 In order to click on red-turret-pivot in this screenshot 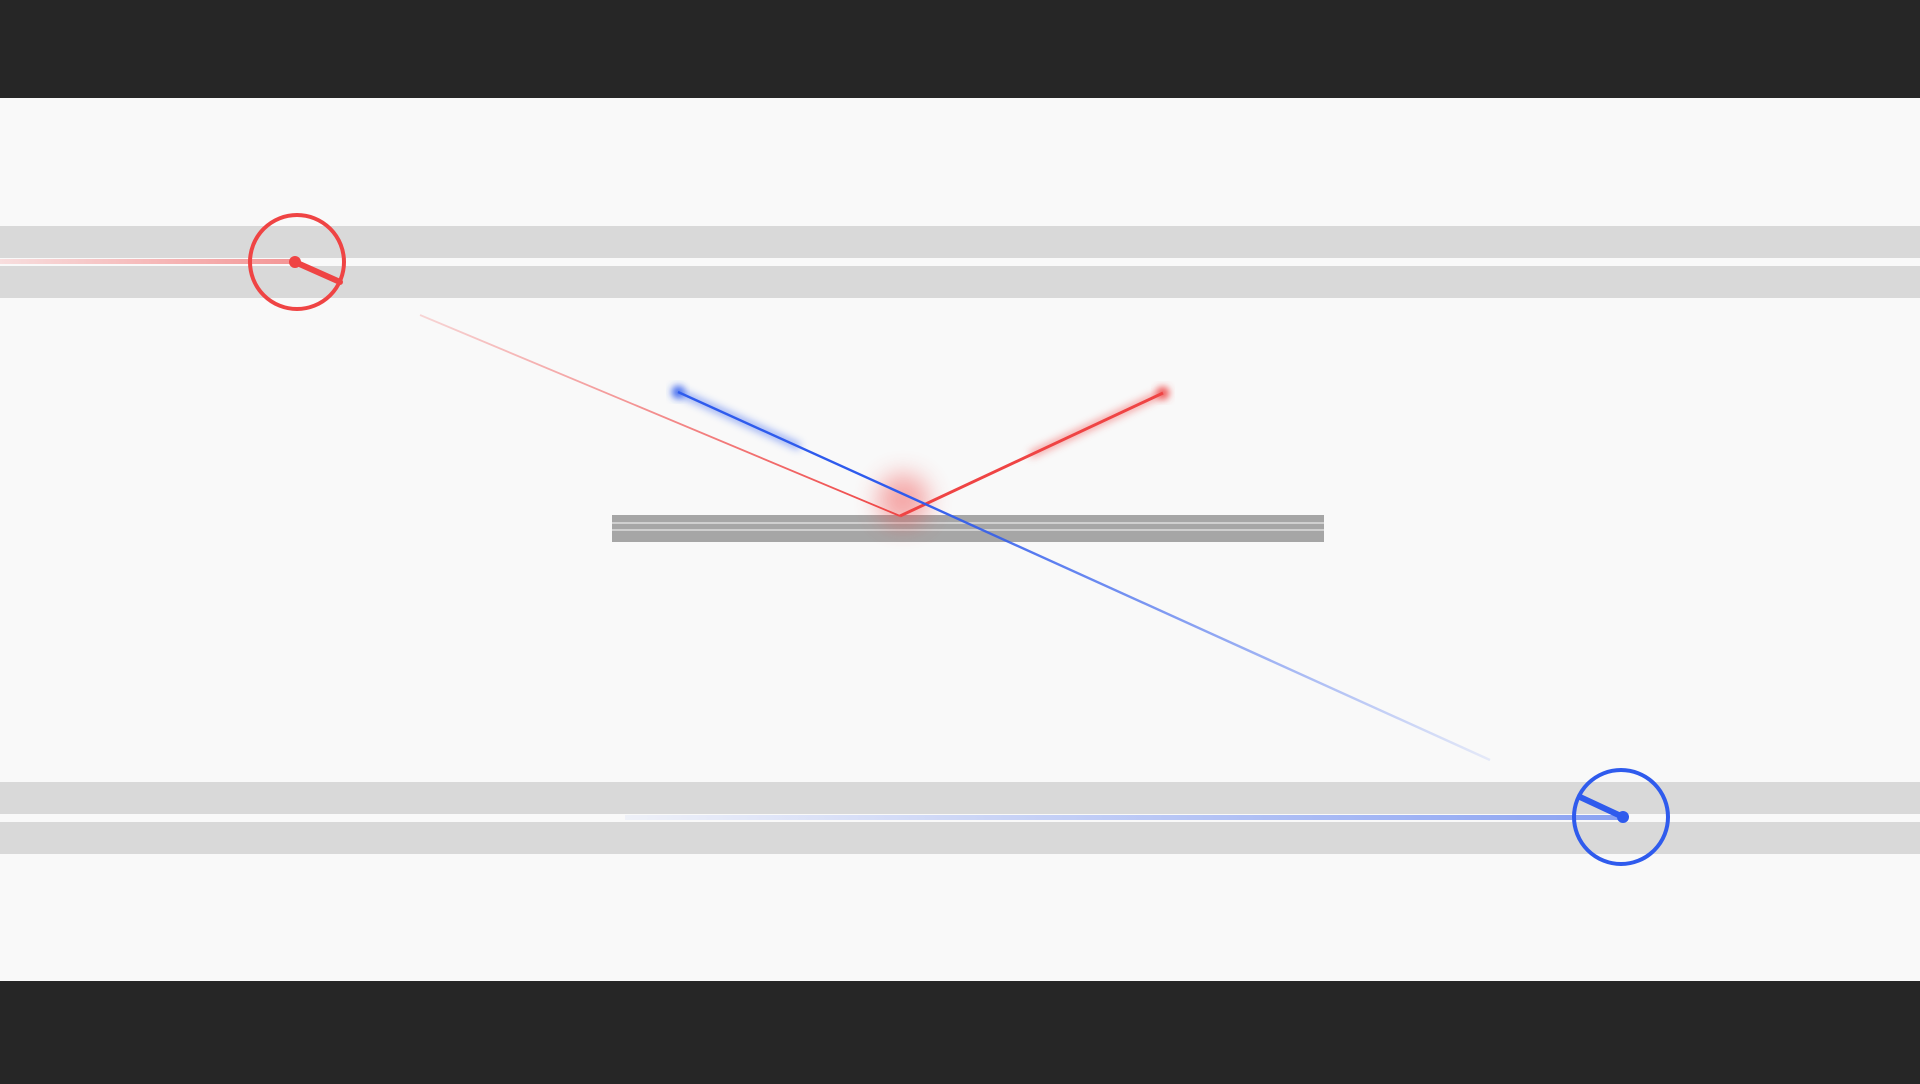, I will do `click(295, 262)`.